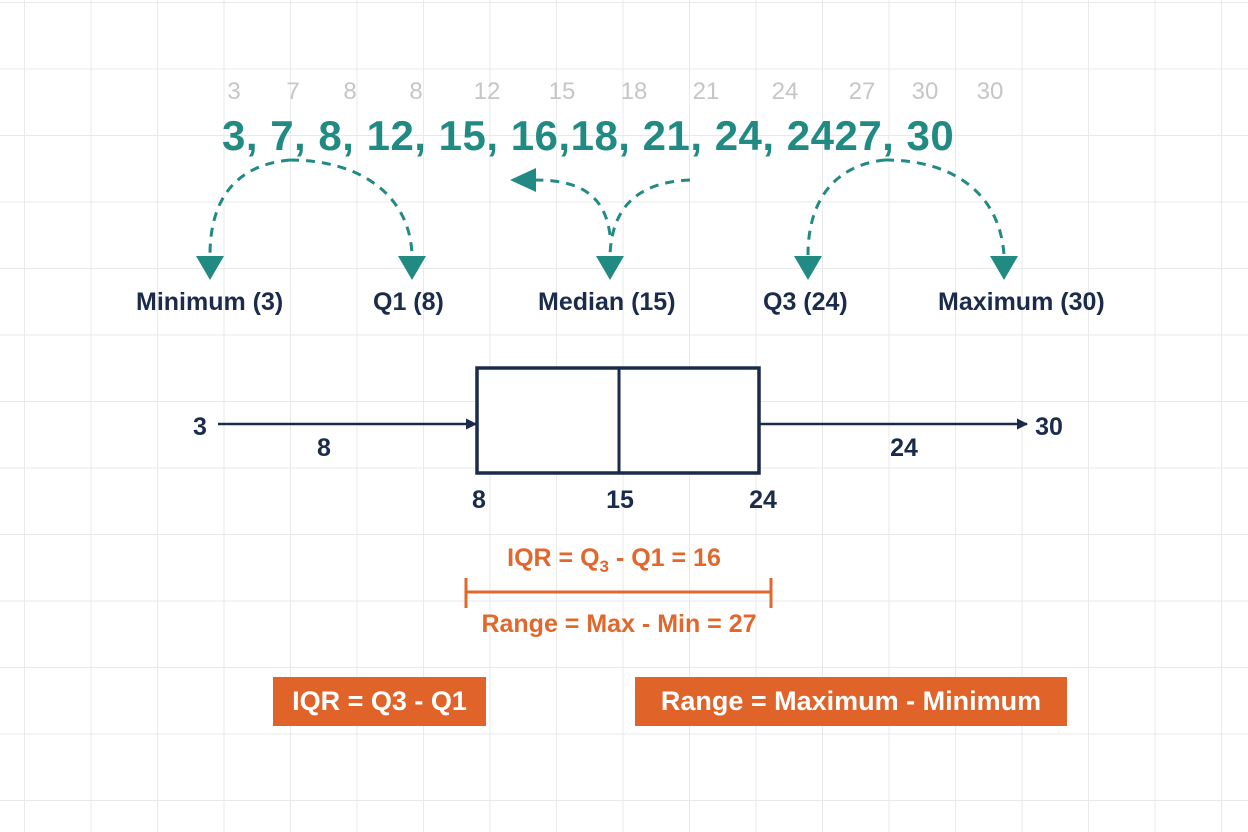  Describe the element at coordinates (200, 427) in the screenshot. I see `boxplot-min-value: 3` at that location.